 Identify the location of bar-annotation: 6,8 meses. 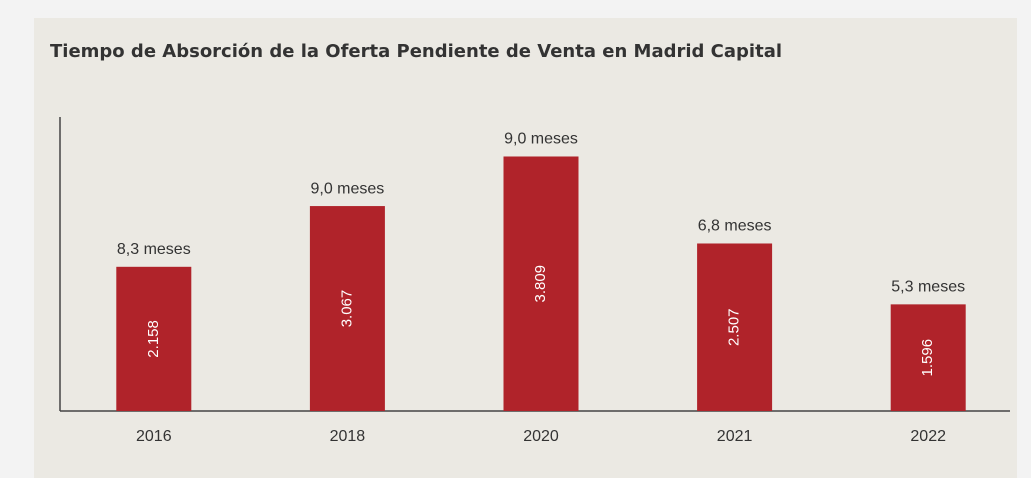
(735, 226).